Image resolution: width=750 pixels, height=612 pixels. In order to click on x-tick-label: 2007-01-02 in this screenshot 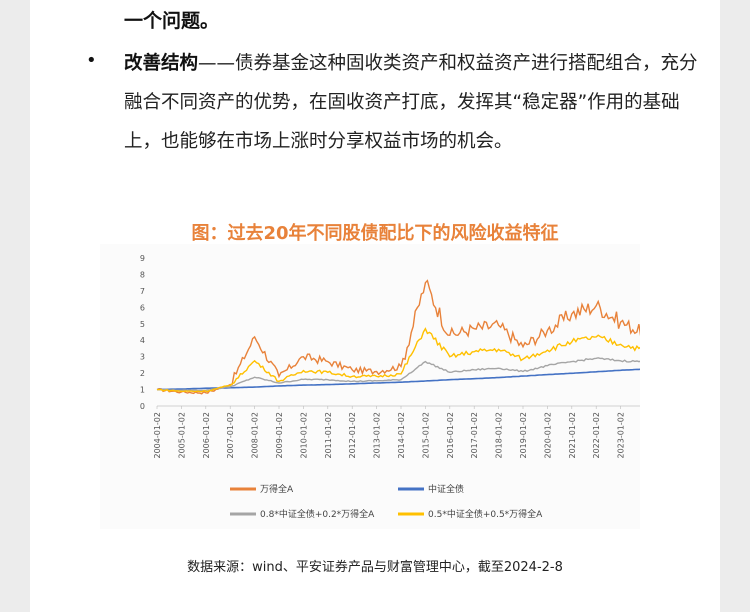, I will do `click(230, 435)`.